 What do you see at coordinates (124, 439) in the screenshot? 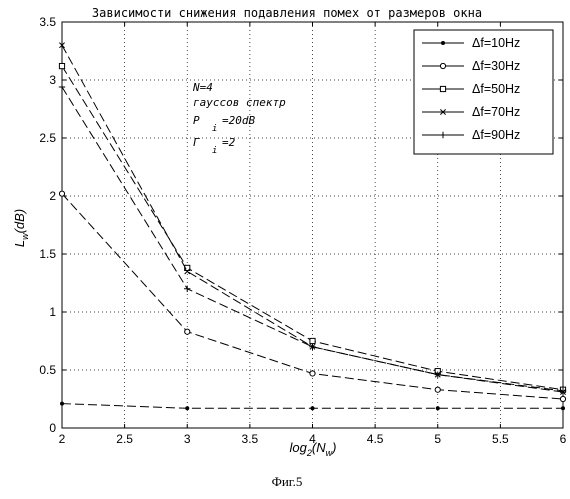
I see `x-tick-label: 2.5` at bounding box center [124, 439].